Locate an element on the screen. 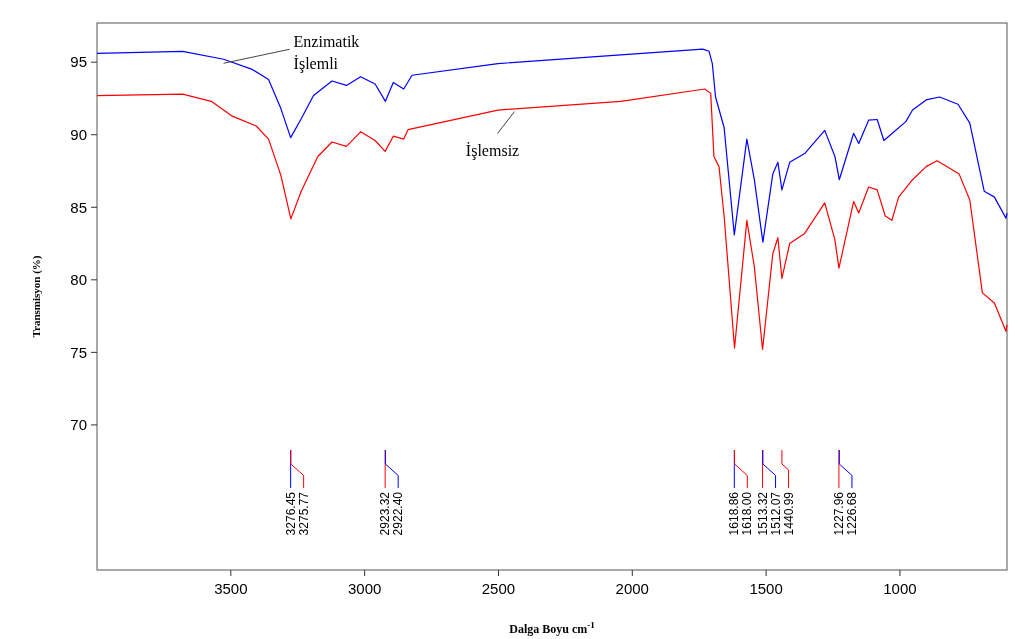 The image size is (1019, 639). y-tick-label: 90 is located at coordinates (78, 134).